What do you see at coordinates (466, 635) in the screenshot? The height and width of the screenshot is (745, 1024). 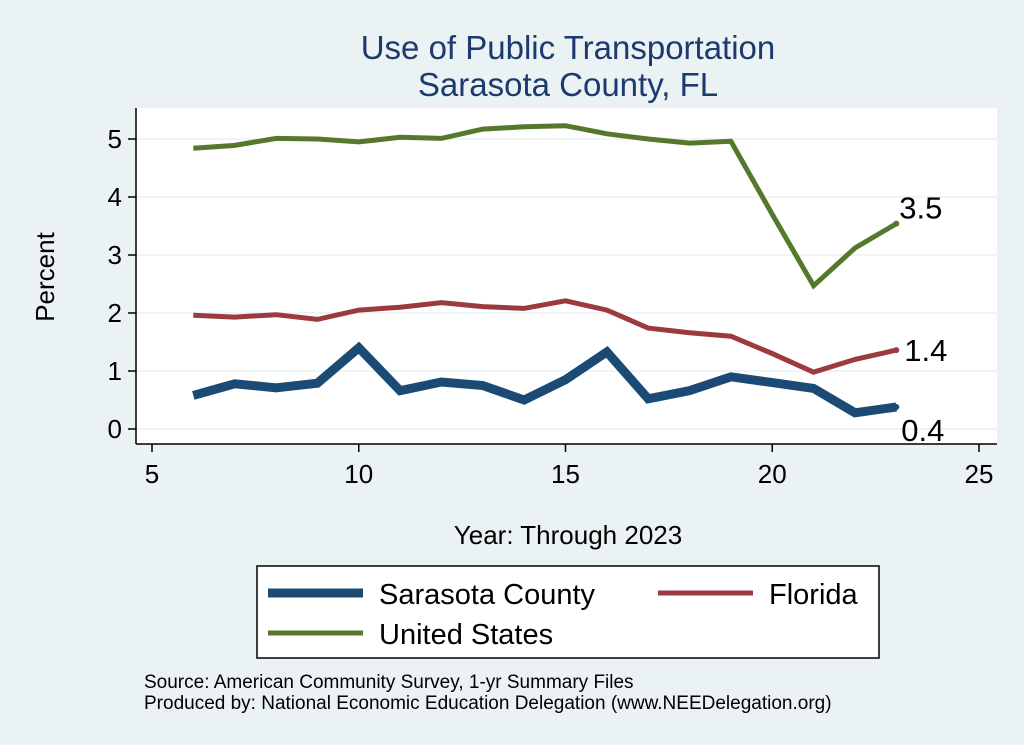 I see `legend-label: United States` at bounding box center [466, 635].